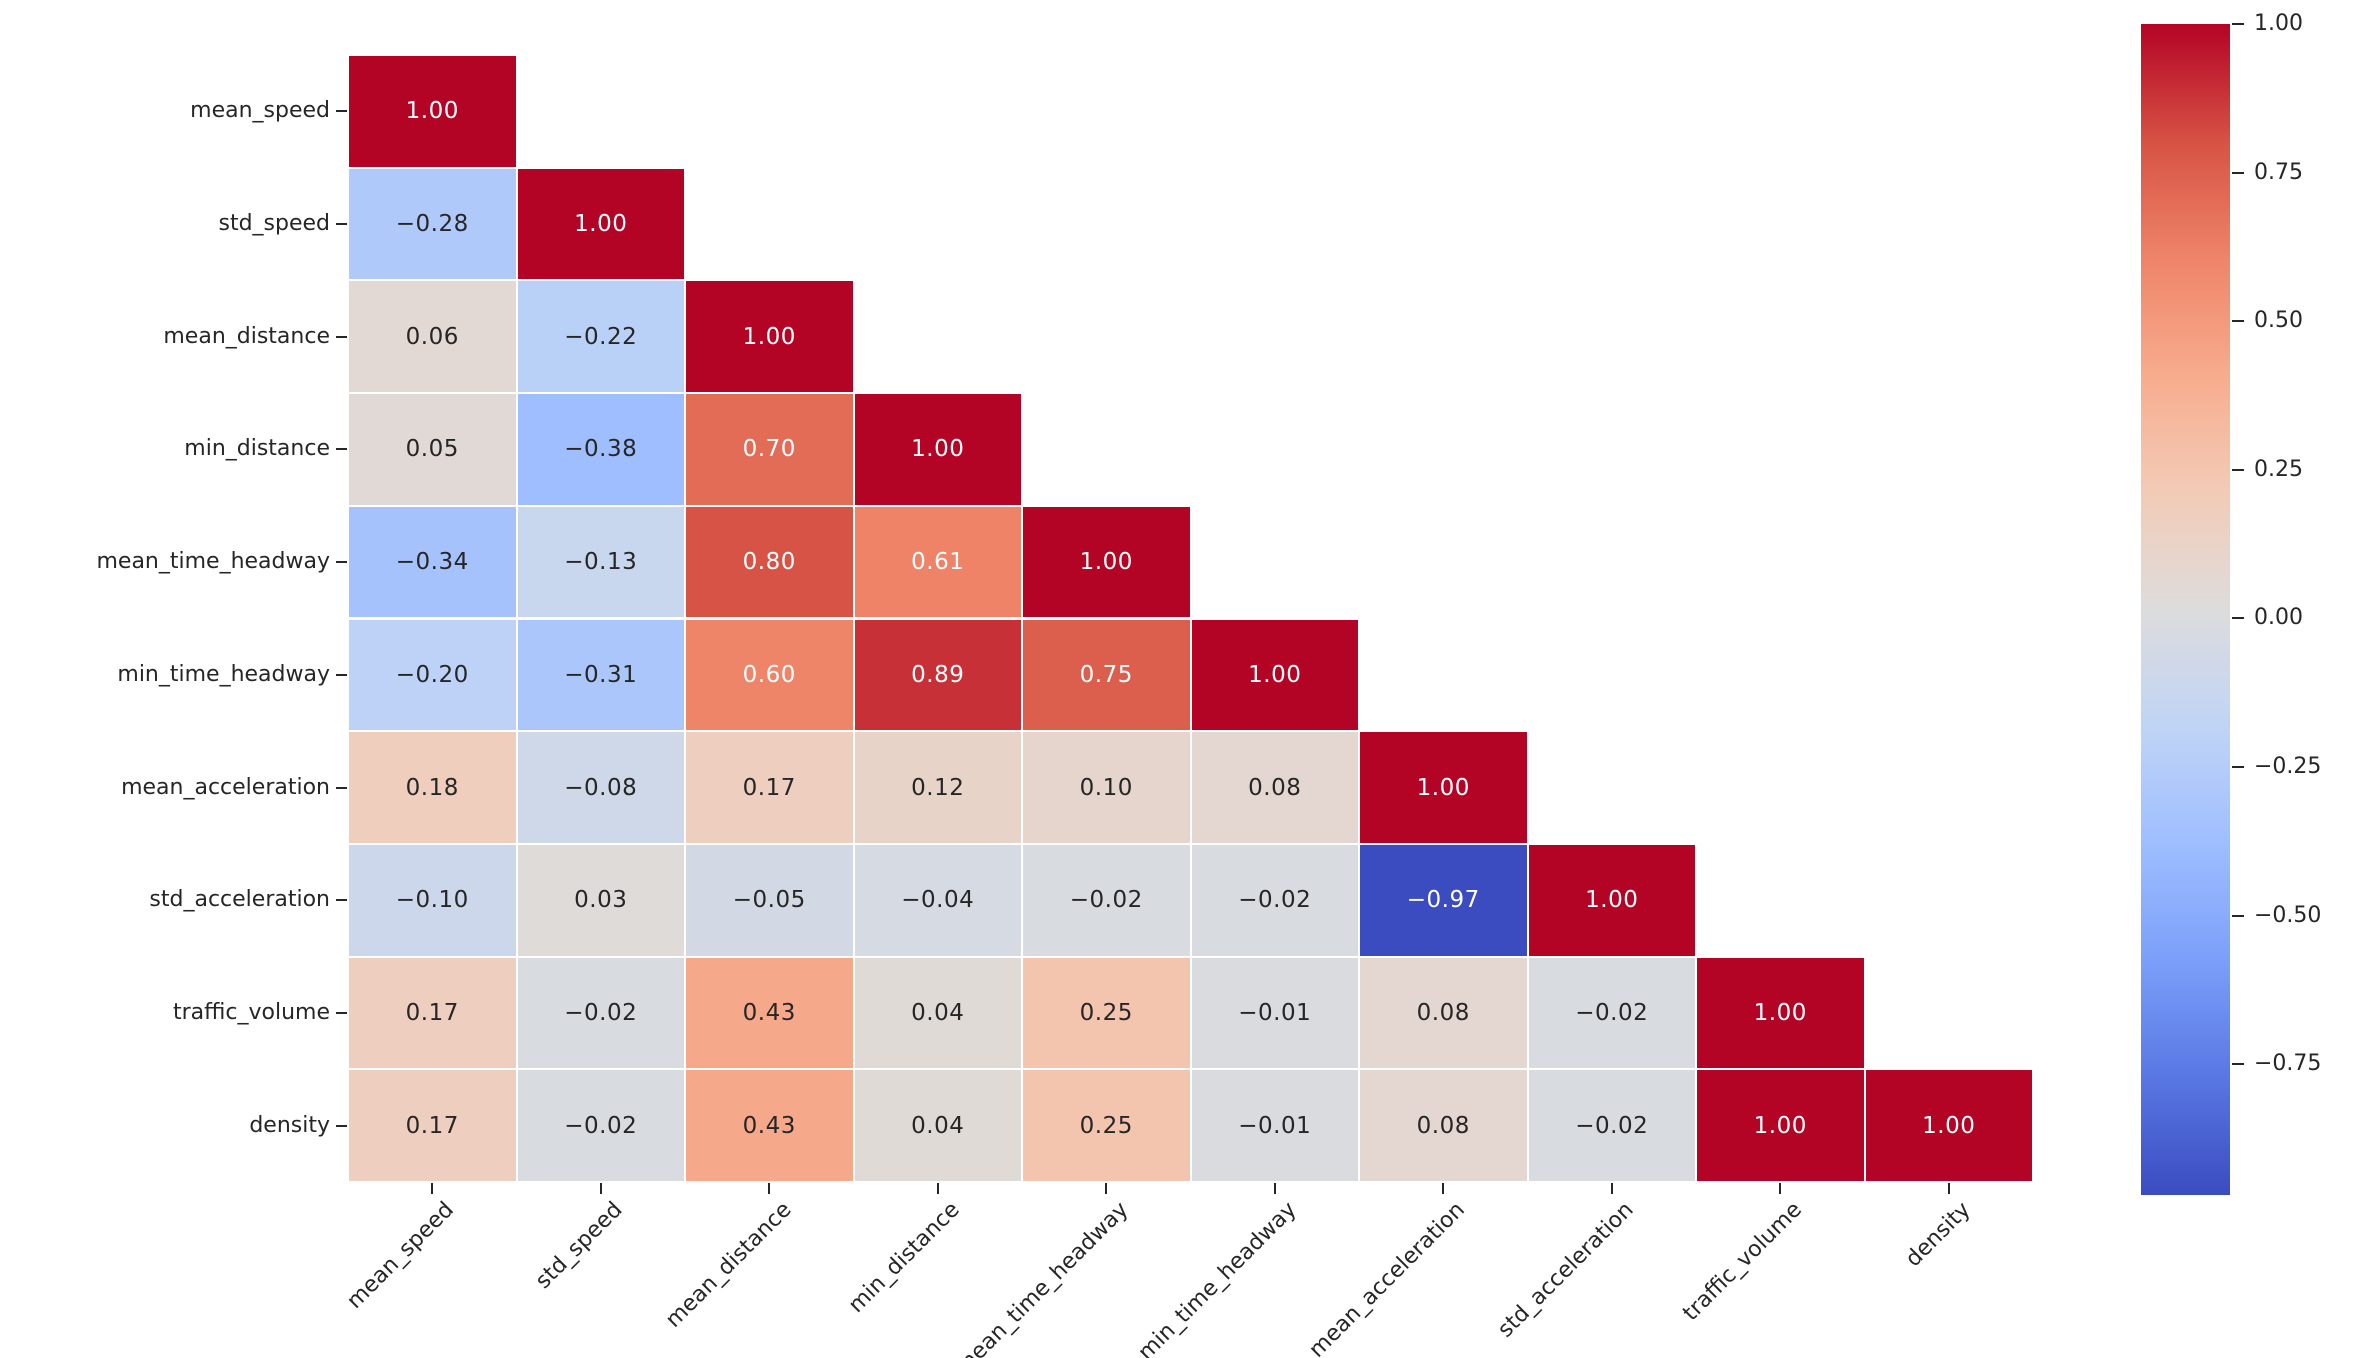  Describe the element at coordinates (2185, 609) in the screenshot. I see `colorbar-gradient` at that location.